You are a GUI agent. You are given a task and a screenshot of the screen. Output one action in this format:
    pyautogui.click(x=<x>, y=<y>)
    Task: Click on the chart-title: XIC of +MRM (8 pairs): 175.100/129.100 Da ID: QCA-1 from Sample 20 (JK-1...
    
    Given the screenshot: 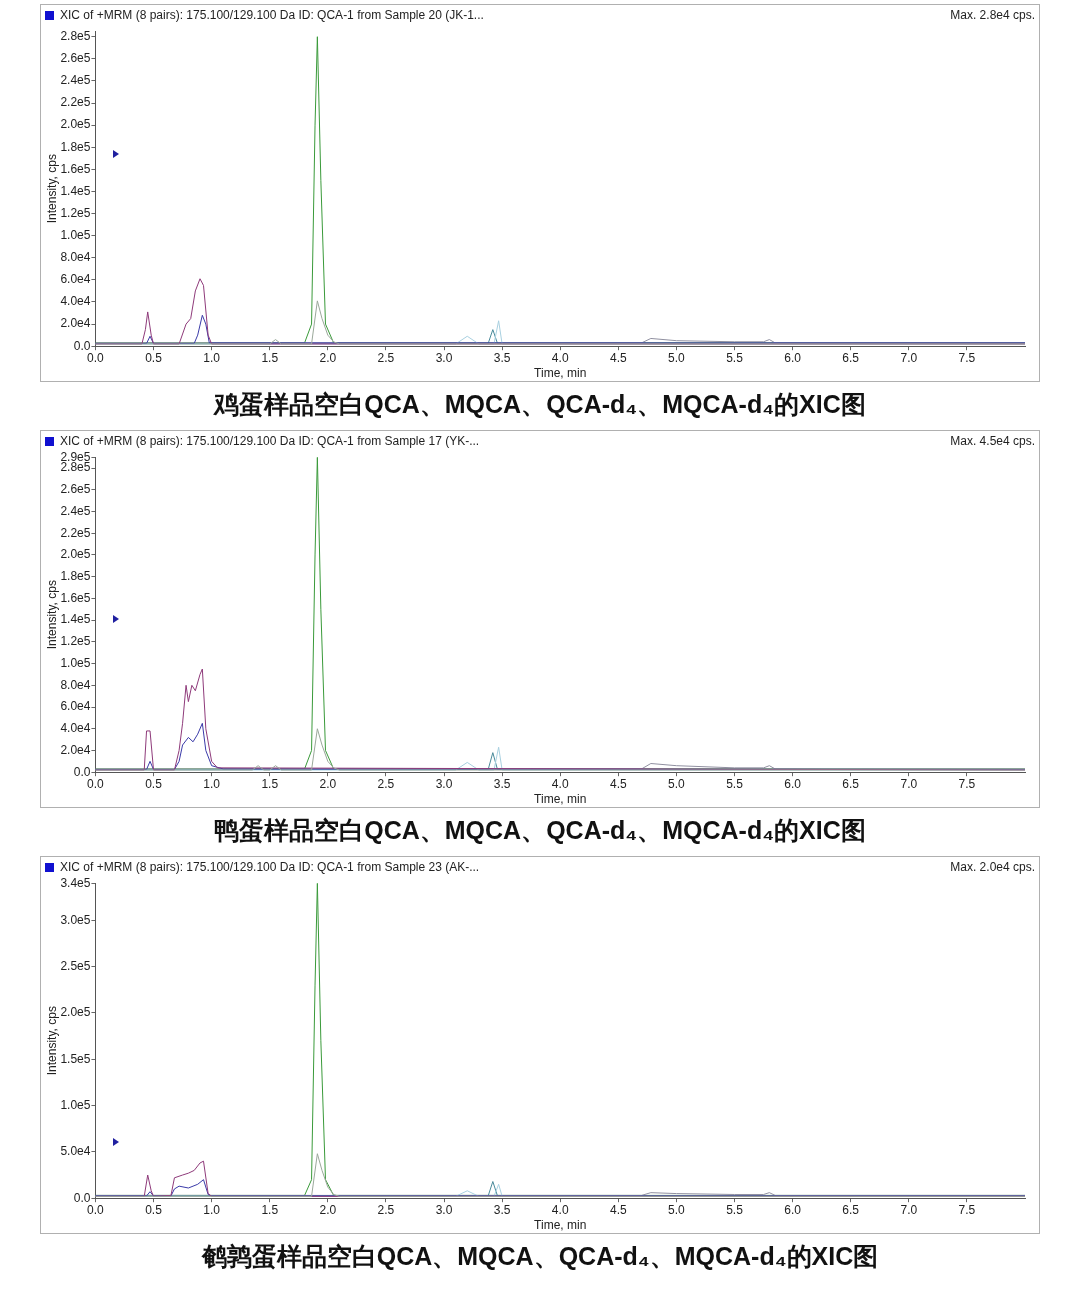 What is the action you would take?
    pyautogui.click(x=272, y=15)
    